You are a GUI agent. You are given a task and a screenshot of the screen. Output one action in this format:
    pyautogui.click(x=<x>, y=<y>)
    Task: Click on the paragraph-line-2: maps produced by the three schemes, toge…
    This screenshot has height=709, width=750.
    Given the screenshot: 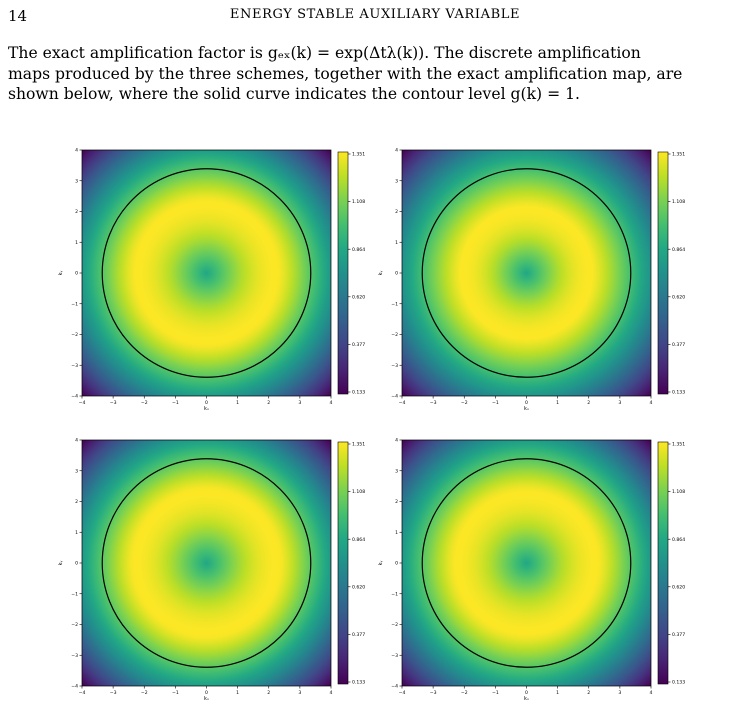 What is the action you would take?
    pyautogui.click(x=345, y=73)
    